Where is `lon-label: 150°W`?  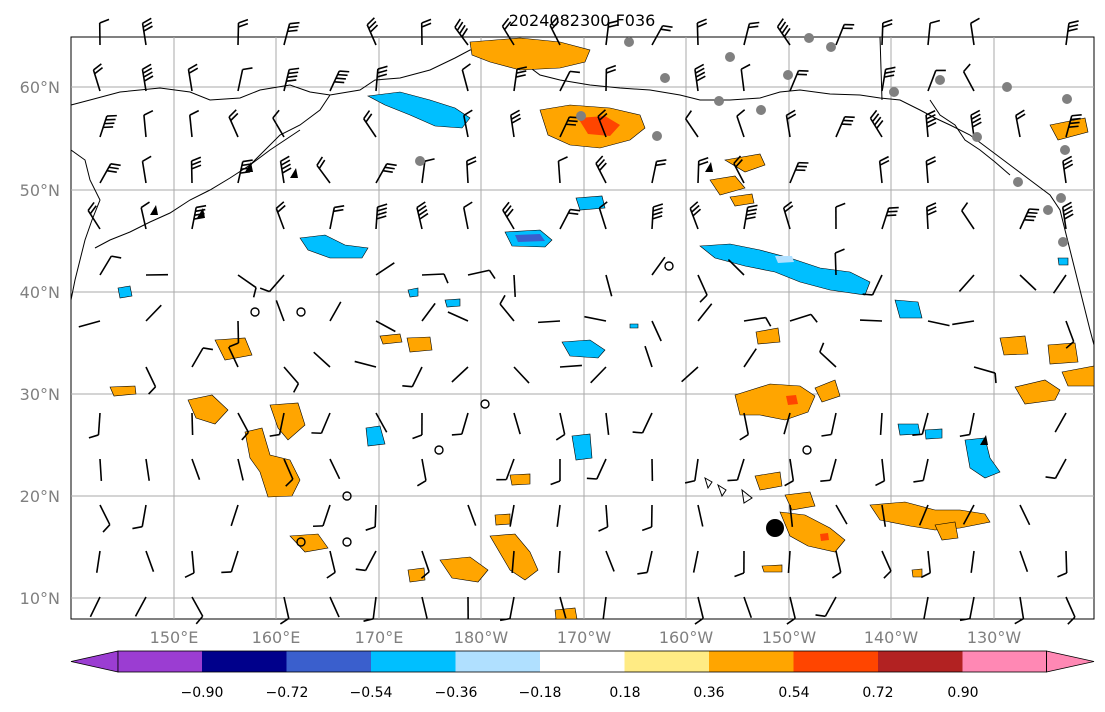
lon-label: 150°W is located at coordinates (789, 637).